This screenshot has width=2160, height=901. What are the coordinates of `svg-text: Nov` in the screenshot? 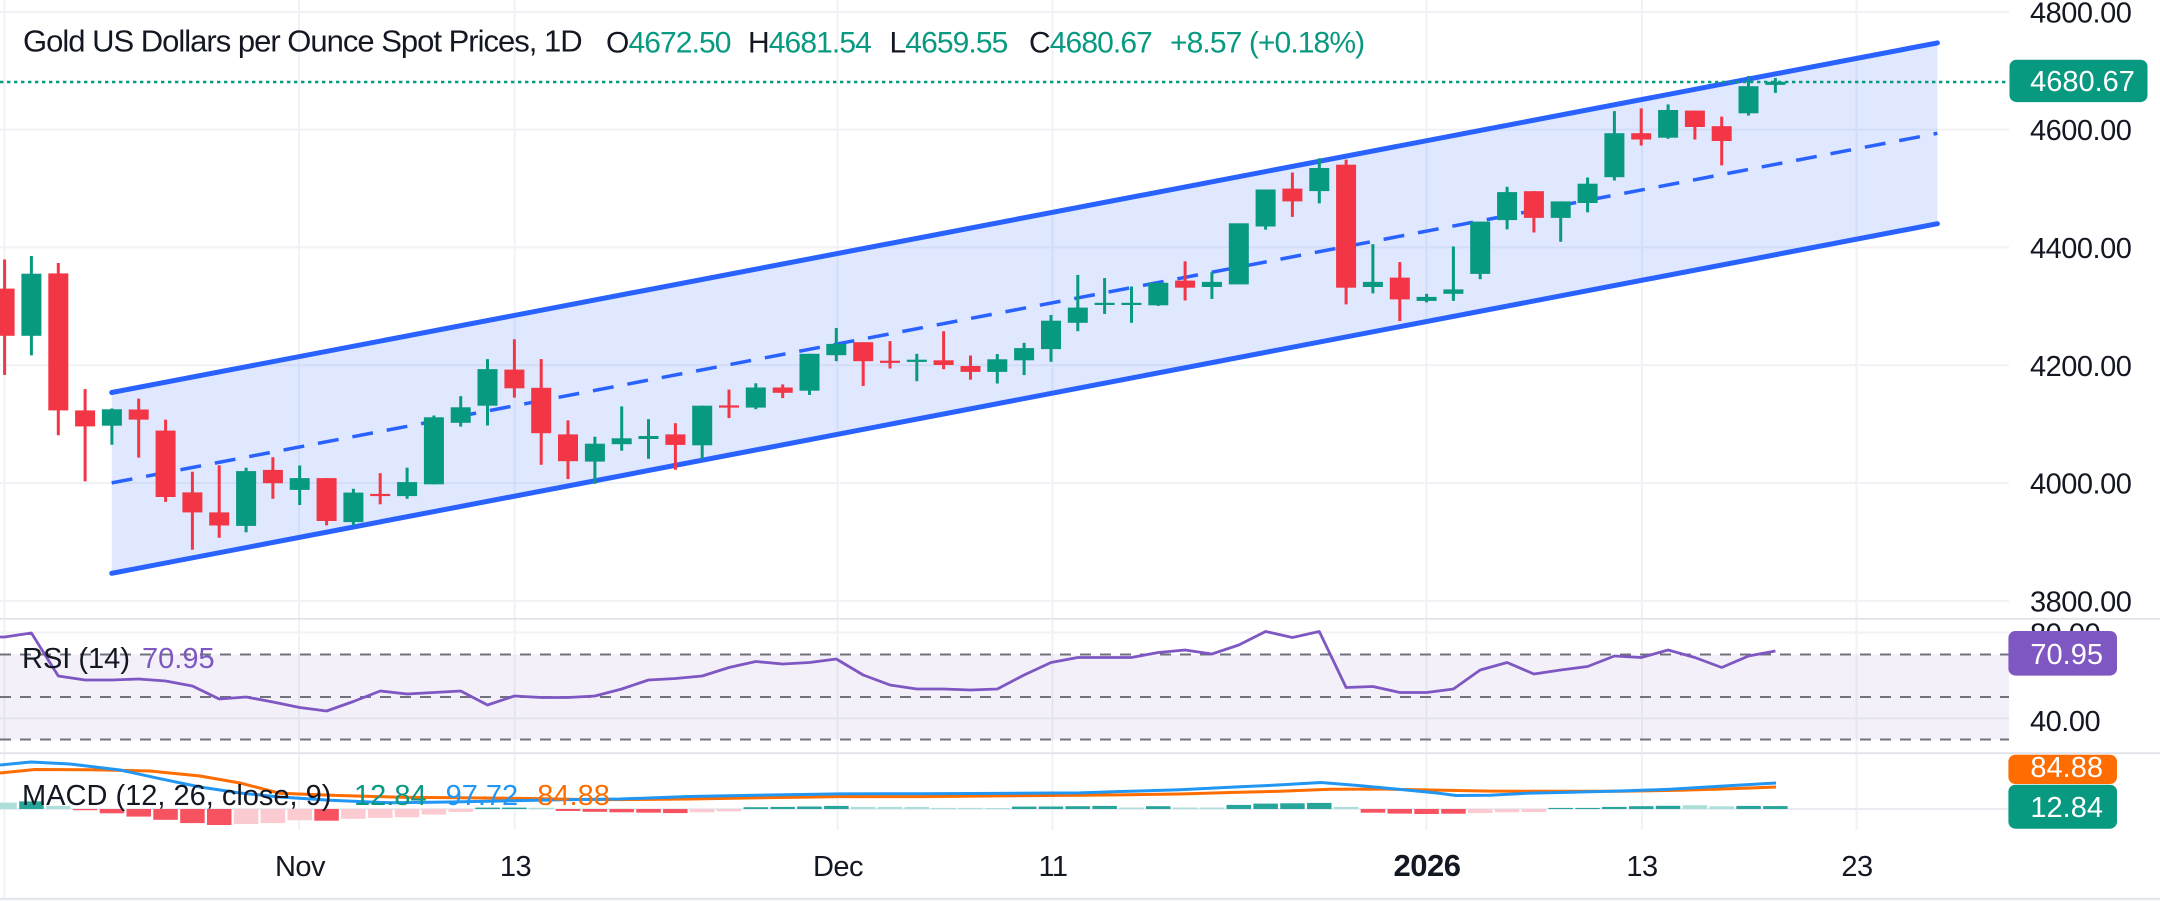 It's located at (300, 867).